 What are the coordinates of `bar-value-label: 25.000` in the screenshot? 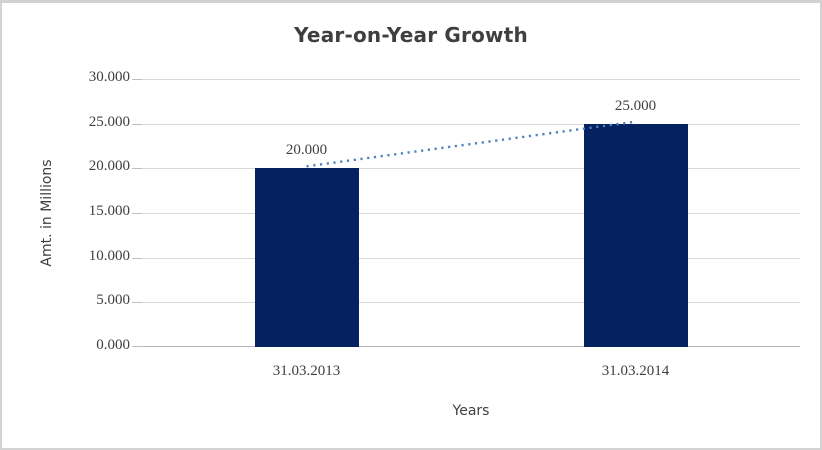 It's located at (635, 105).